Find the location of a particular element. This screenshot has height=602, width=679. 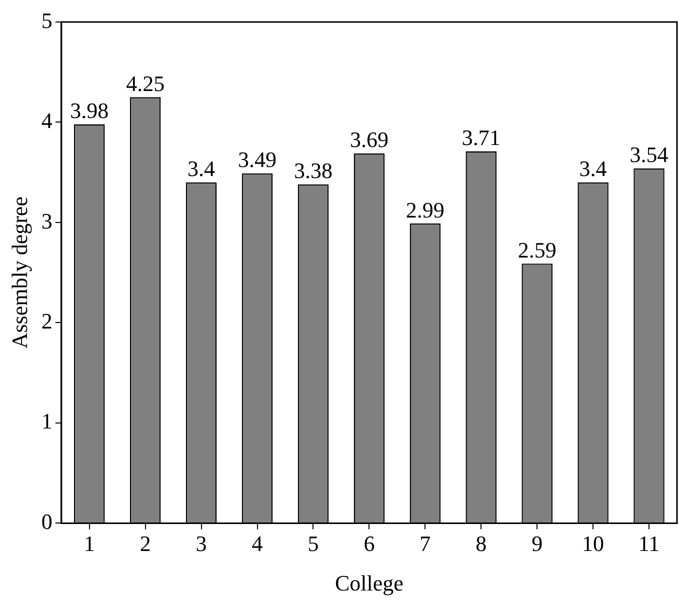

data-label: 3.38 is located at coordinates (313, 171).